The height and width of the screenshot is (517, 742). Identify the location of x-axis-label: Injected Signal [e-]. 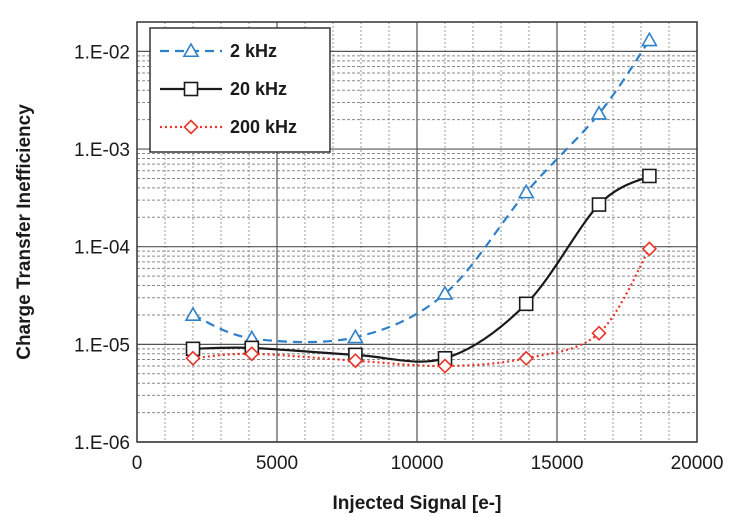
(417, 503).